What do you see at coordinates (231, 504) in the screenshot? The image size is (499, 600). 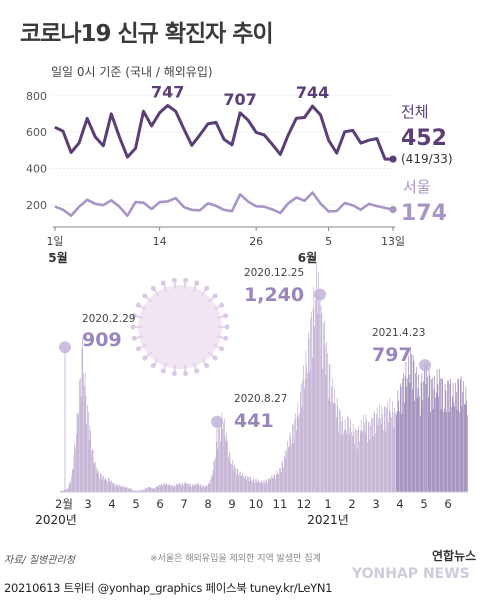 I see `month-tick-label: 9` at bounding box center [231, 504].